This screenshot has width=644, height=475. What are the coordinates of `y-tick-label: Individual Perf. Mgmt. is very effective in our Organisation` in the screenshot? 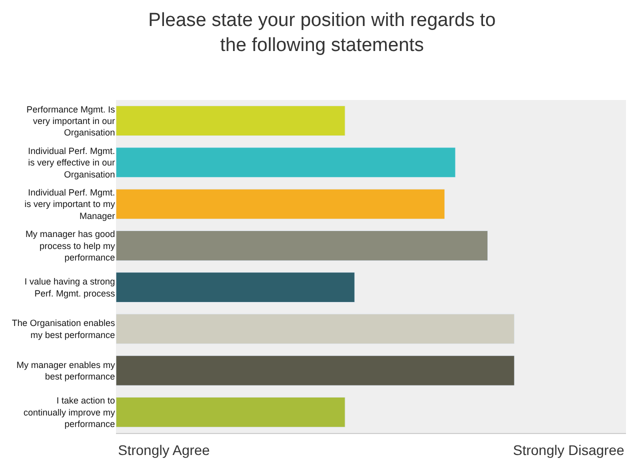 It's located at (71, 163).